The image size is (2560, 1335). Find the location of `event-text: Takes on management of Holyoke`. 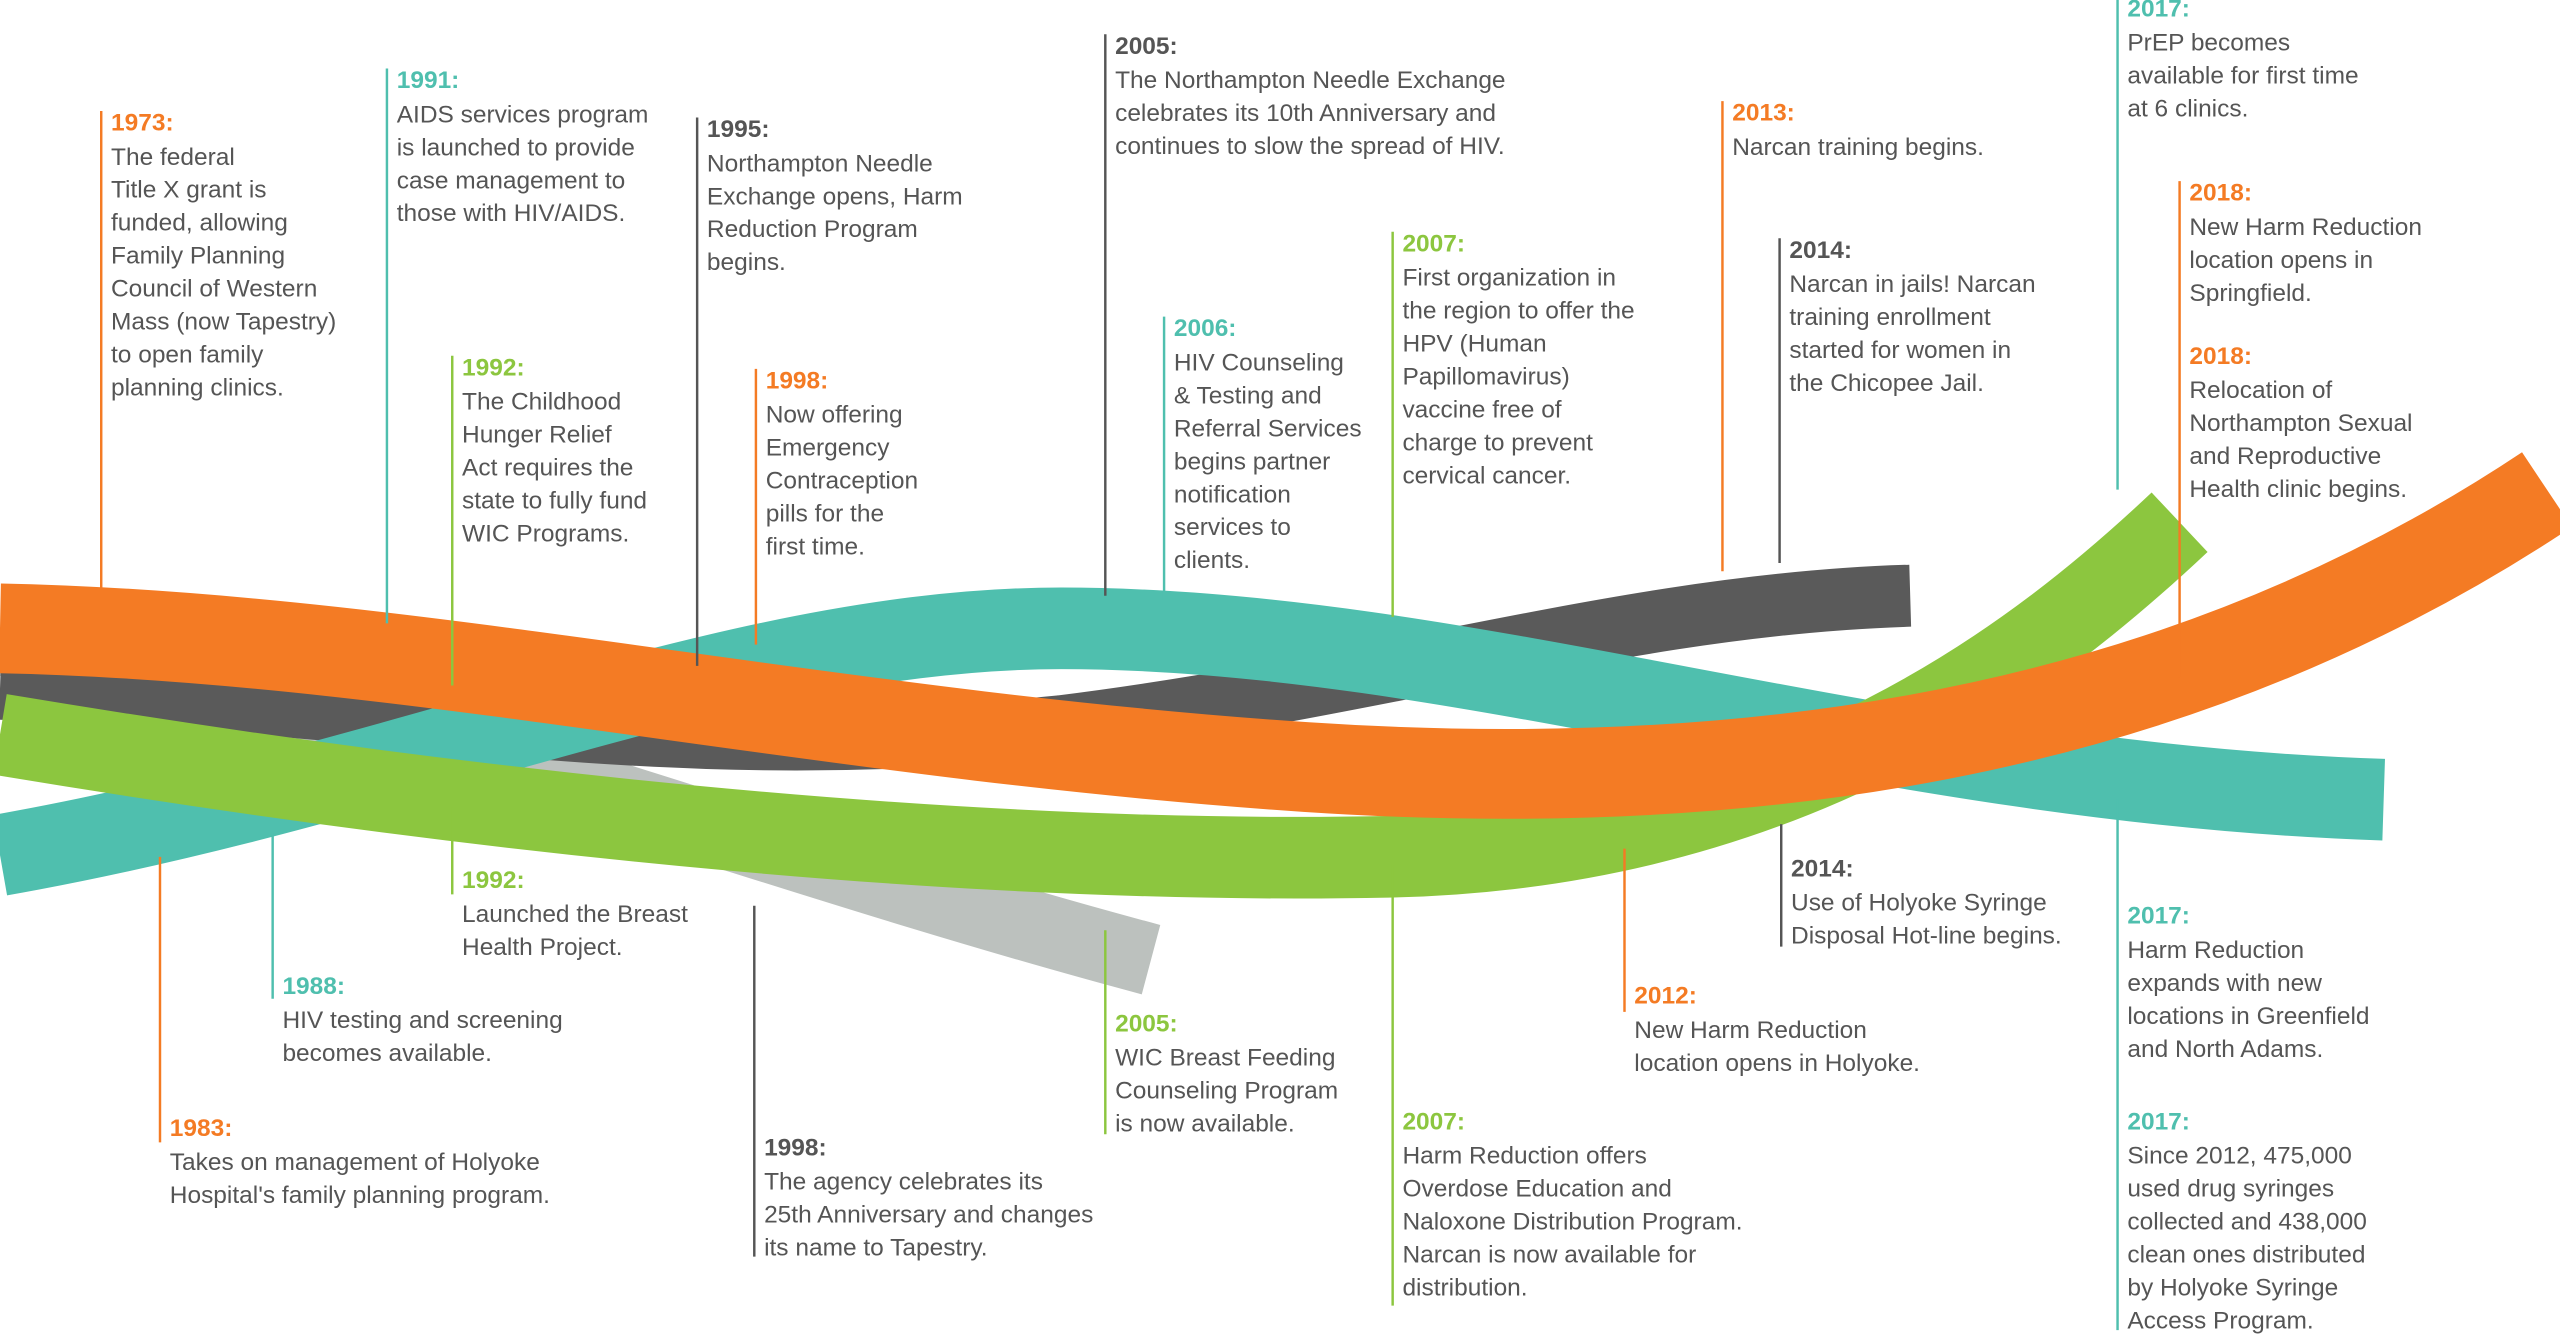

event-text: Takes on management of Holyoke is located at coordinates (355, 1162).